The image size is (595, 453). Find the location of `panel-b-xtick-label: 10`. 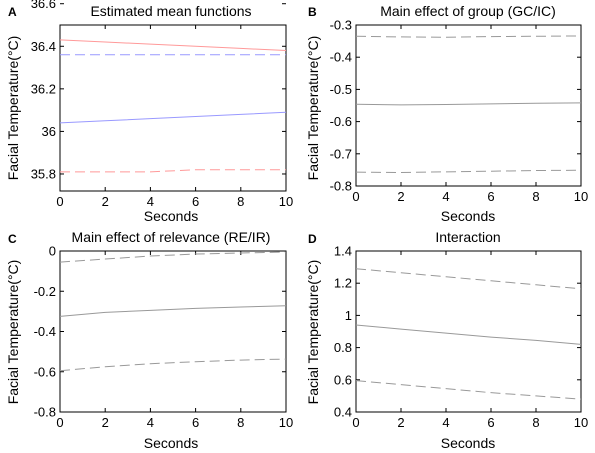

panel-b-xtick-label: 10 is located at coordinates (581, 196).